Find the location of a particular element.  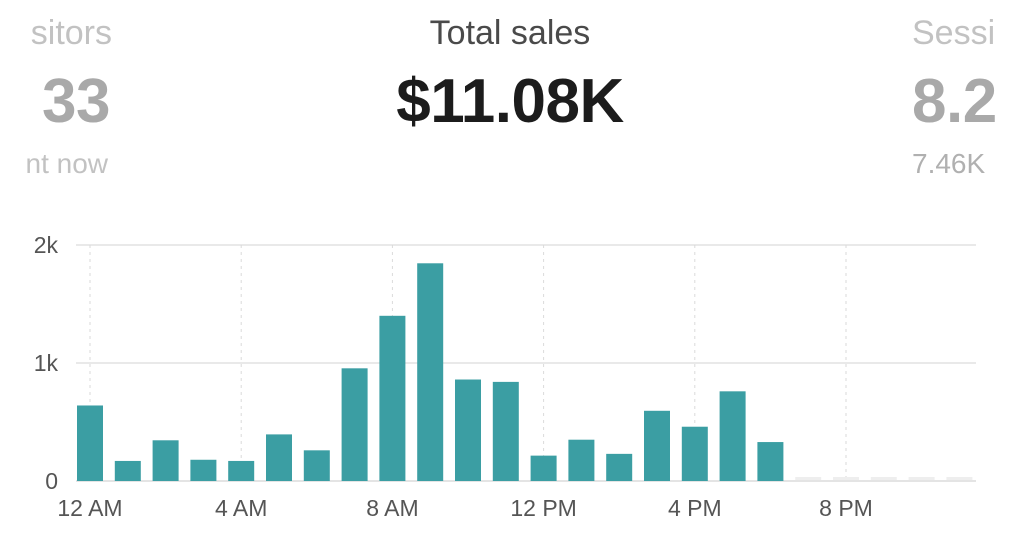

stat-visitors-right-now: sitors 33 nt now is located at coordinates (56, 100).